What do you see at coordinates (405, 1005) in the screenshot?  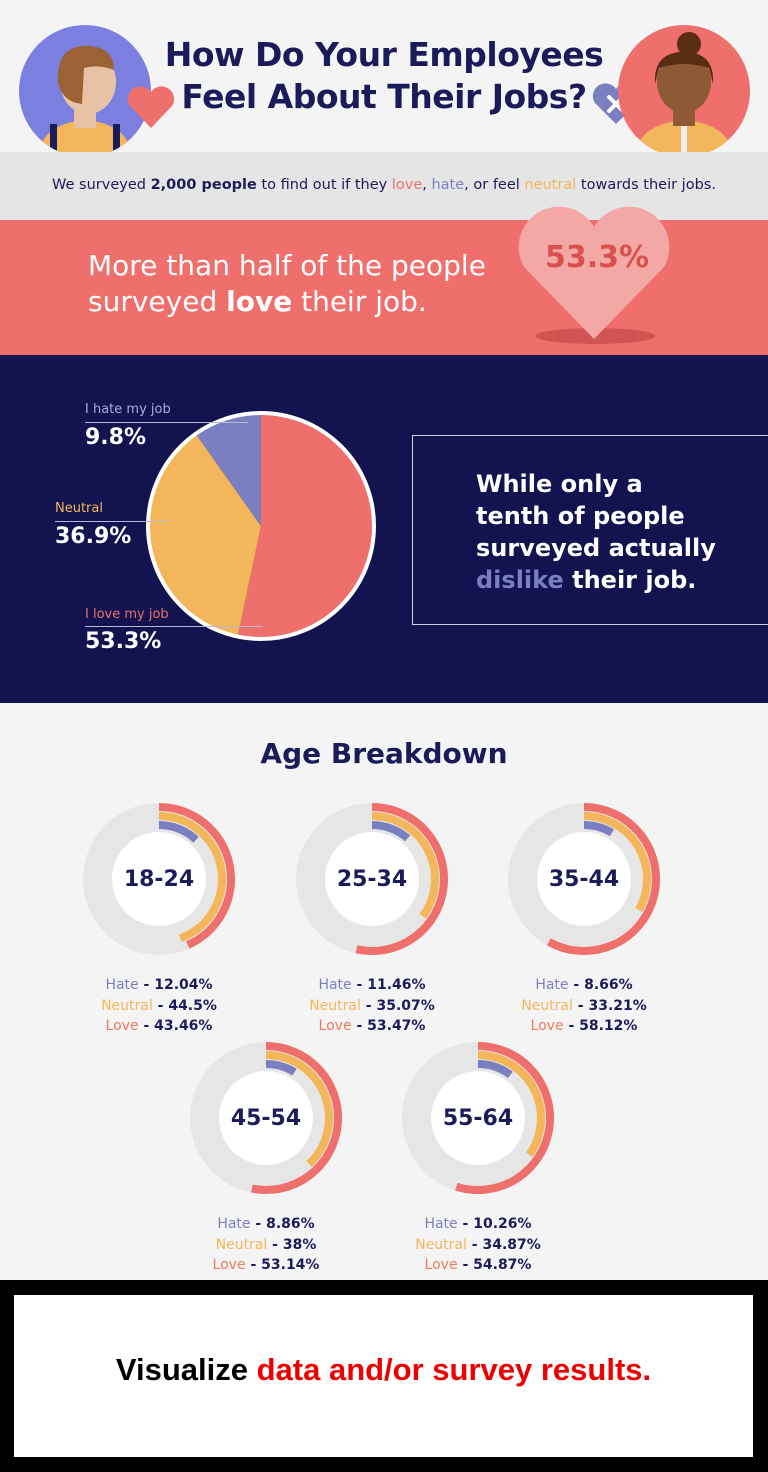 I see `stat-value: 35.07%` at bounding box center [405, 1005].